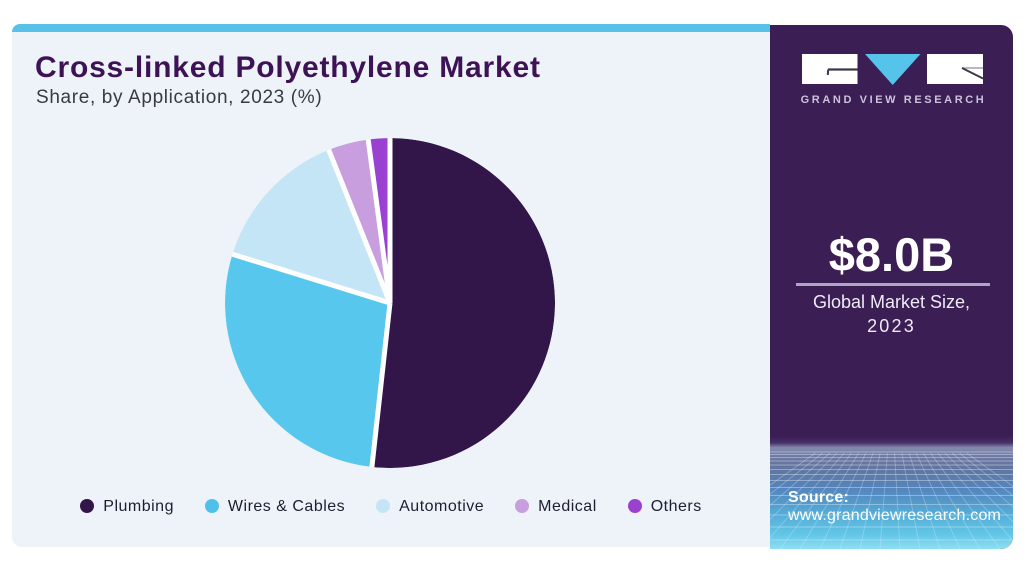  I want to click on svg-text: GRAND VIEW RESEARCH, so click(894, 100).